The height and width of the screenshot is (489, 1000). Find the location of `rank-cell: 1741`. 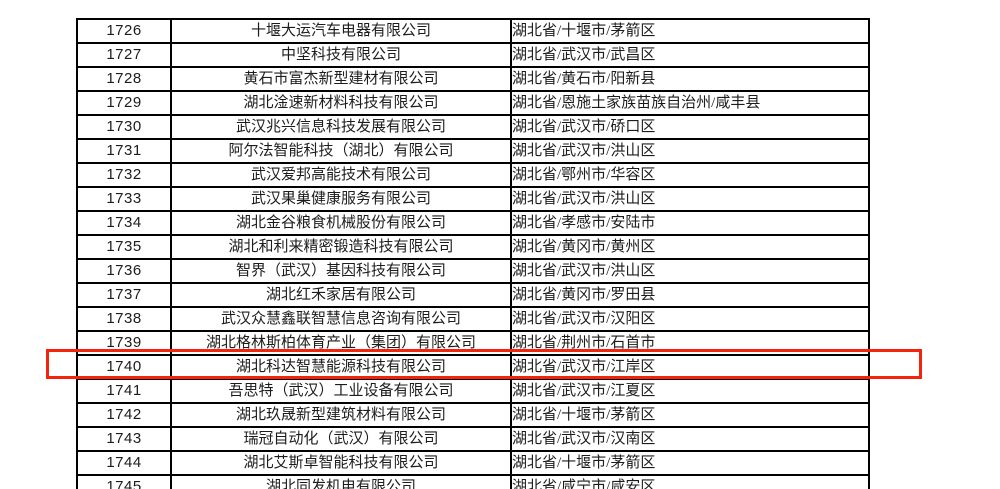

rank-cell: 1741 is located at coordinates (124, 391).